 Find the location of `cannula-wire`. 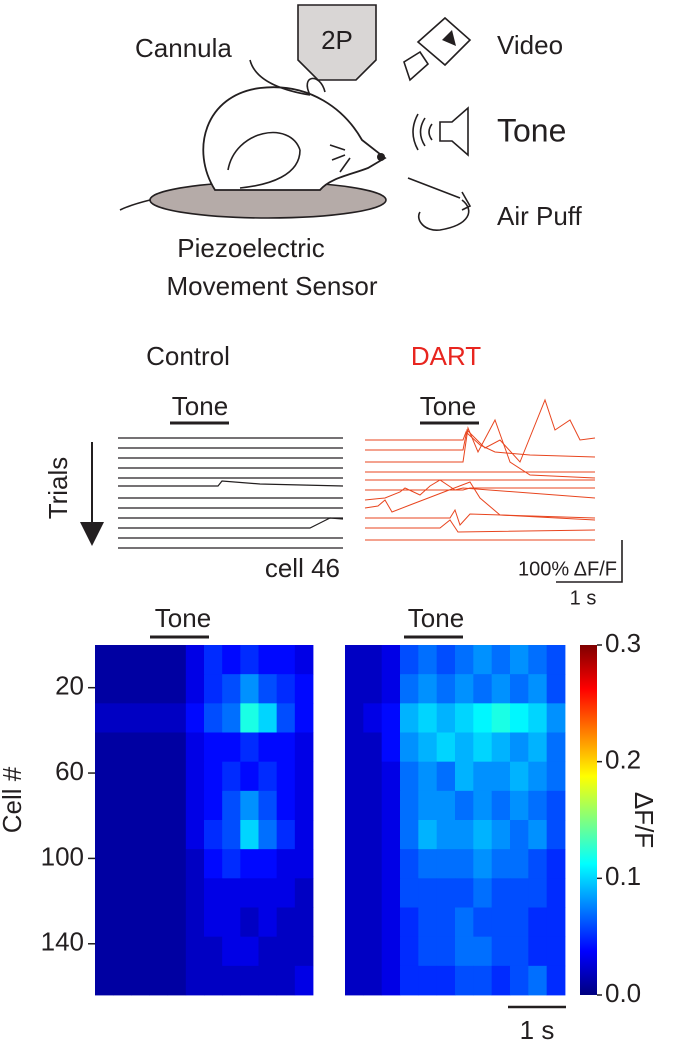

cannula-wire is located at coordinates (280, 77).